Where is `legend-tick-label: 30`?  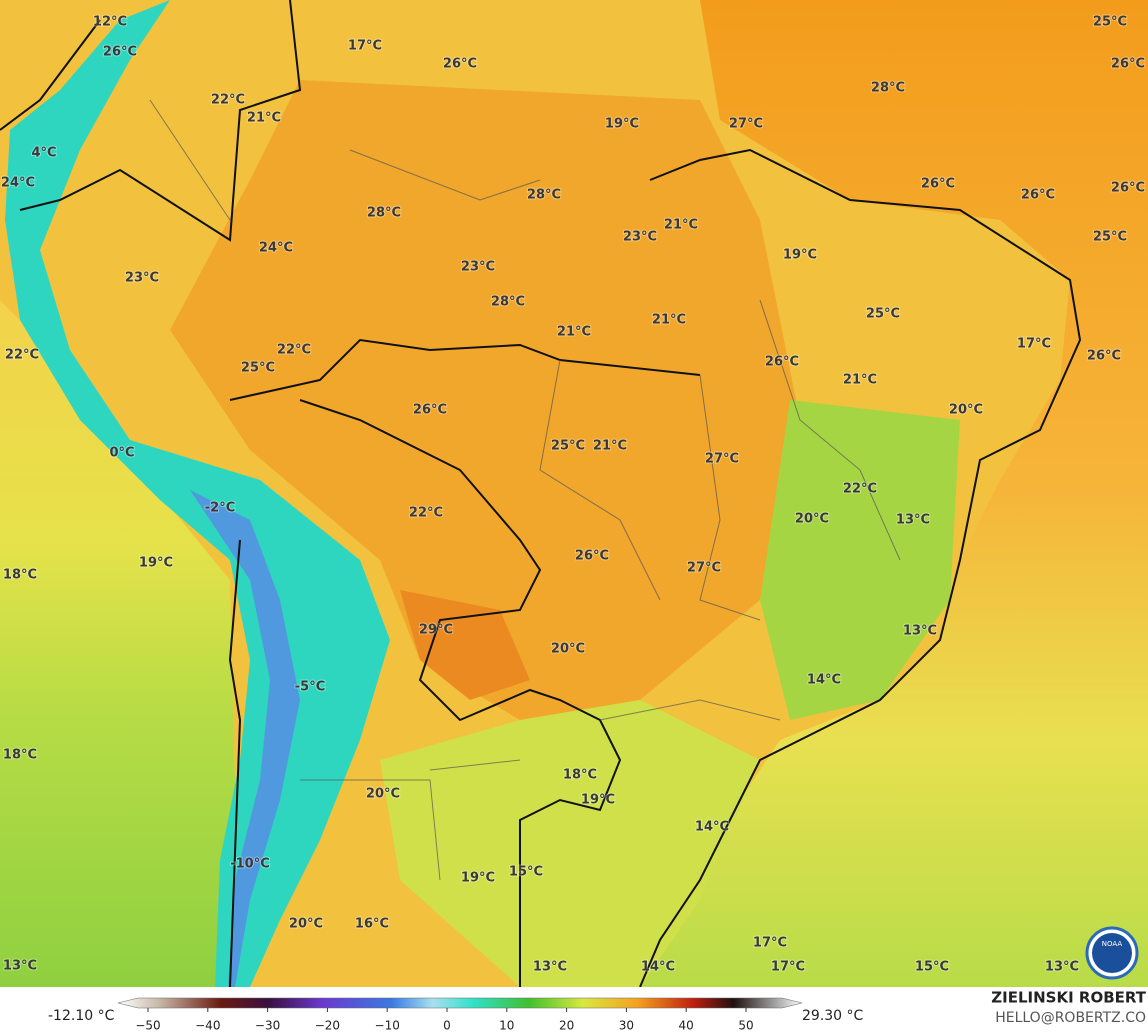 legend-tick-label: 30 is located at coordinates (626, 1026).